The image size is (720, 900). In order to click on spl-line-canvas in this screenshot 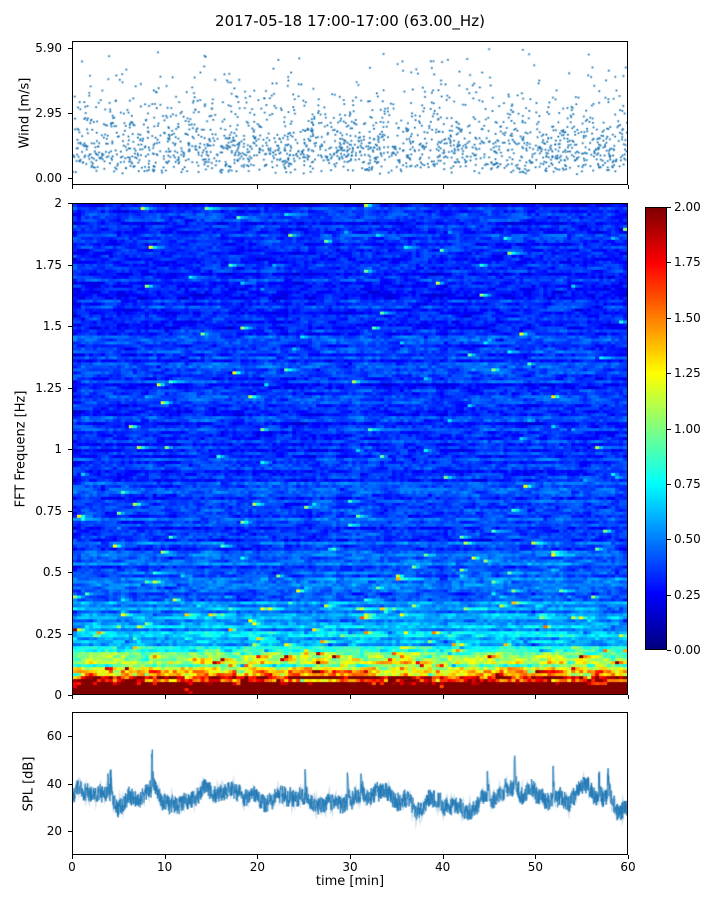, I will do `click(350, 783)`.